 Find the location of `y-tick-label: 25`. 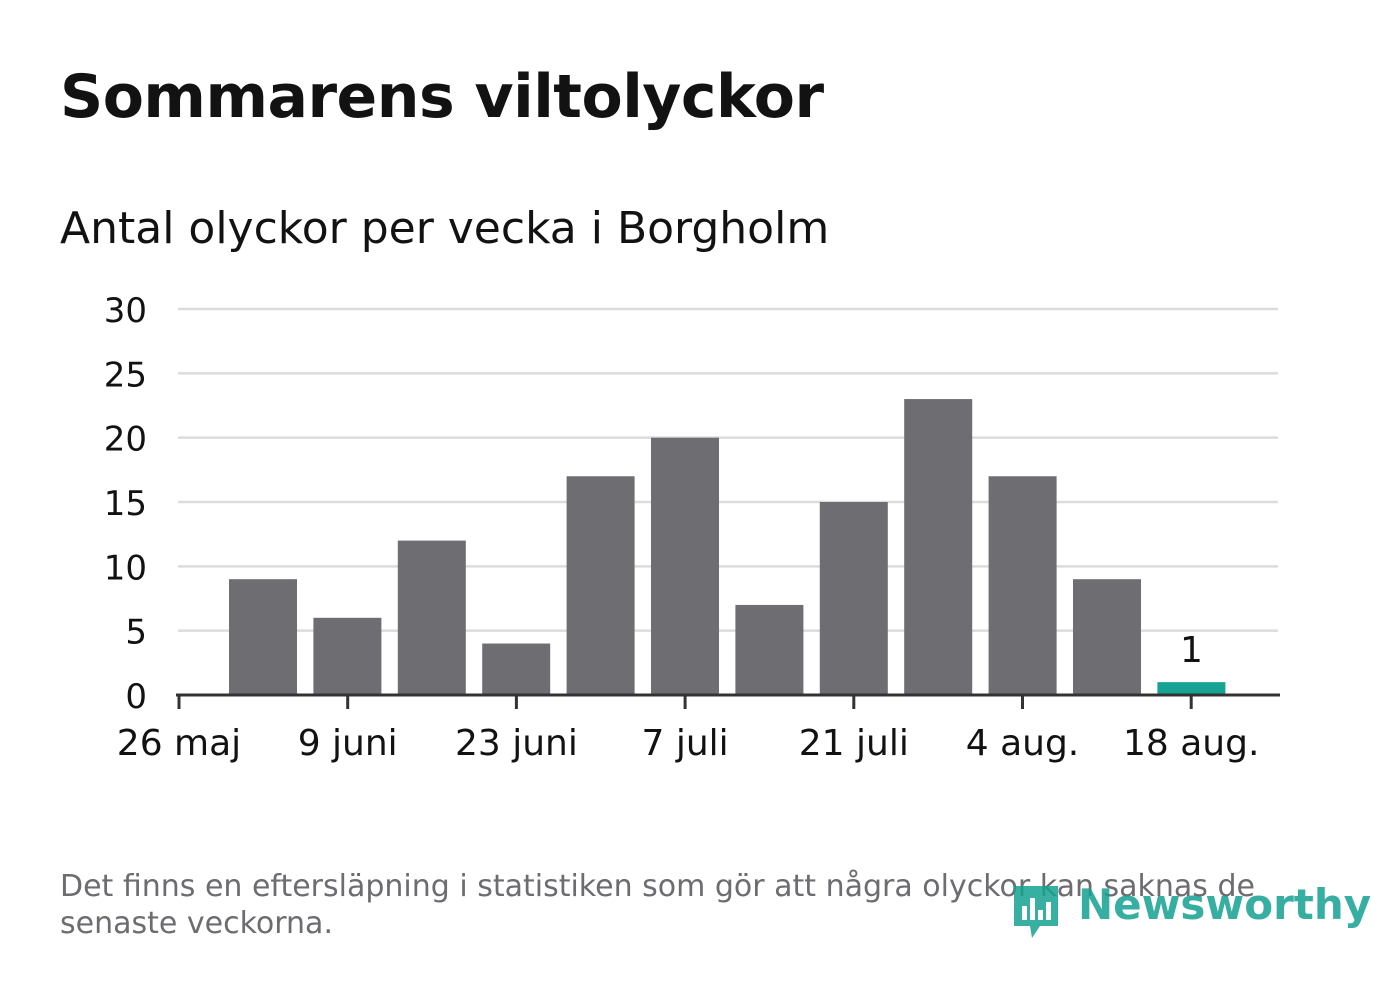

y-tick-label: 25 is located at coordinates (125, 375).